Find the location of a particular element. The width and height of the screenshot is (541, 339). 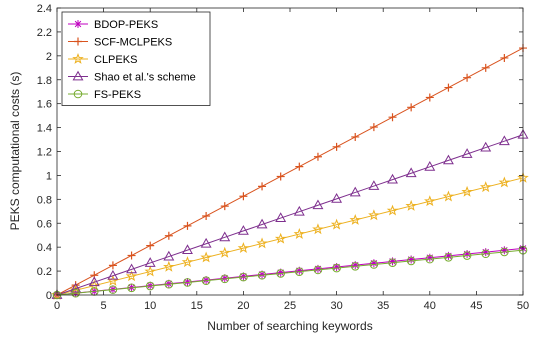

legend-label: Shao et al.'s scheme is located at coordinates (145, 78).